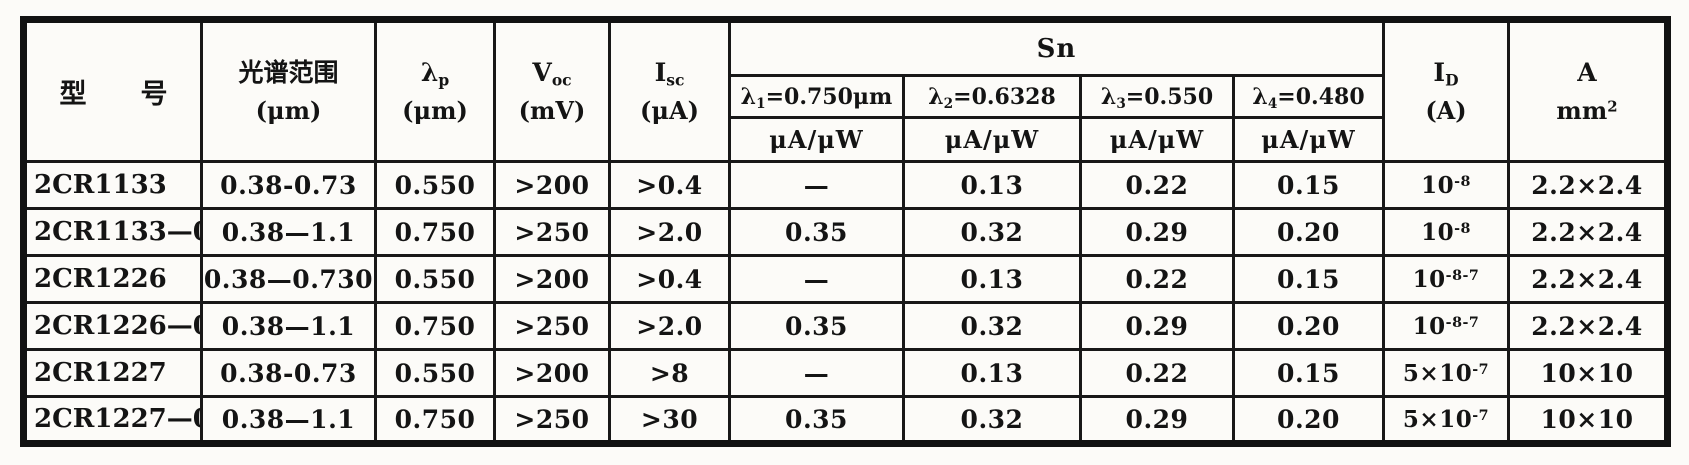  I want to click on sn-col-header-lambda4: λ4=0.480, so click(1308, 96).